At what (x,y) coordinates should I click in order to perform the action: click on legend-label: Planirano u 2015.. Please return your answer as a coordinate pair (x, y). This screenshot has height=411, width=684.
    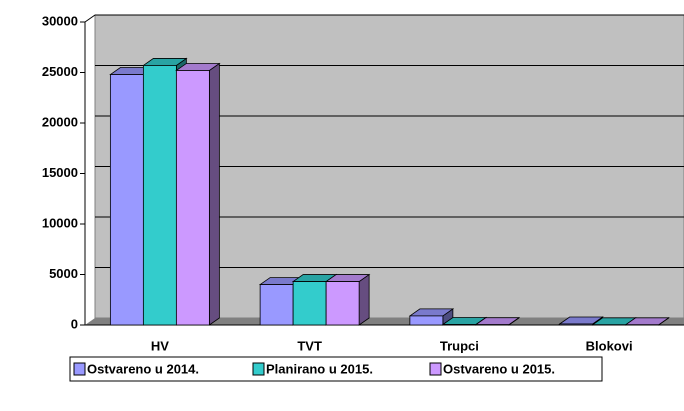
    Looking at the image, I should click on (319, 368).